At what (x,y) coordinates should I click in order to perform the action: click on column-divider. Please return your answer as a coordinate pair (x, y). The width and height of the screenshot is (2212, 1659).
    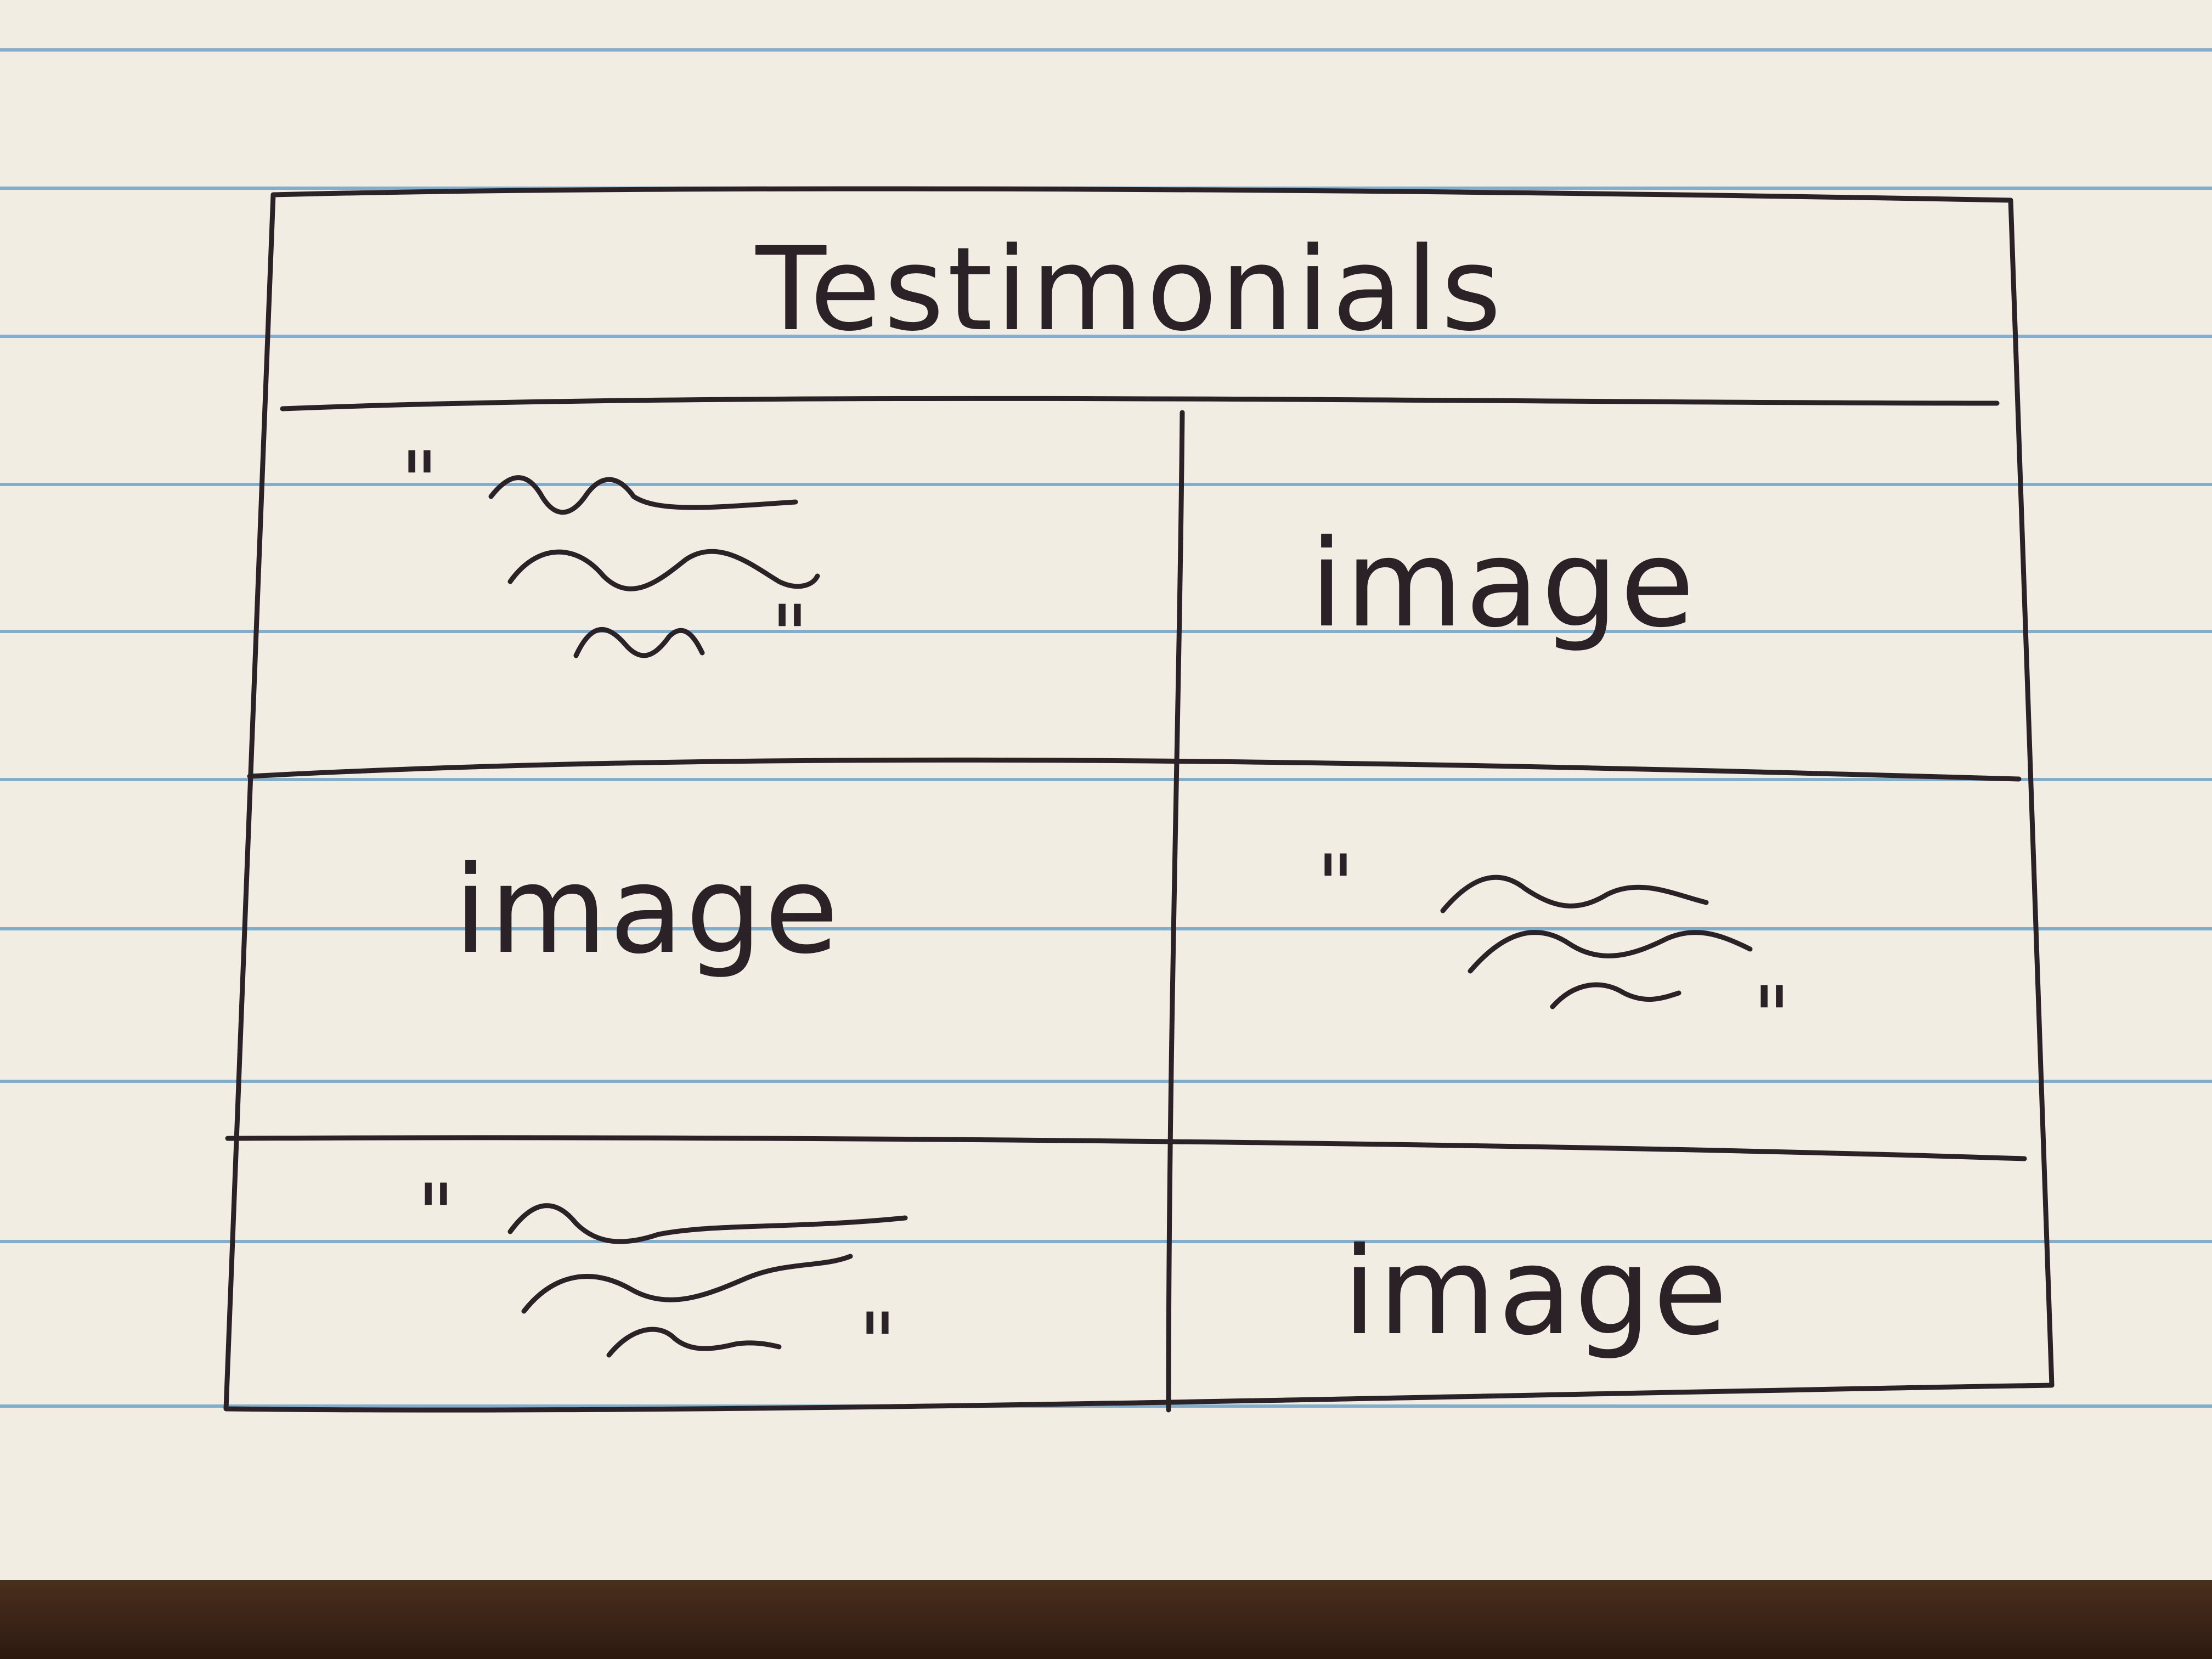
    Looking at the image, I should click on (1176, 912).